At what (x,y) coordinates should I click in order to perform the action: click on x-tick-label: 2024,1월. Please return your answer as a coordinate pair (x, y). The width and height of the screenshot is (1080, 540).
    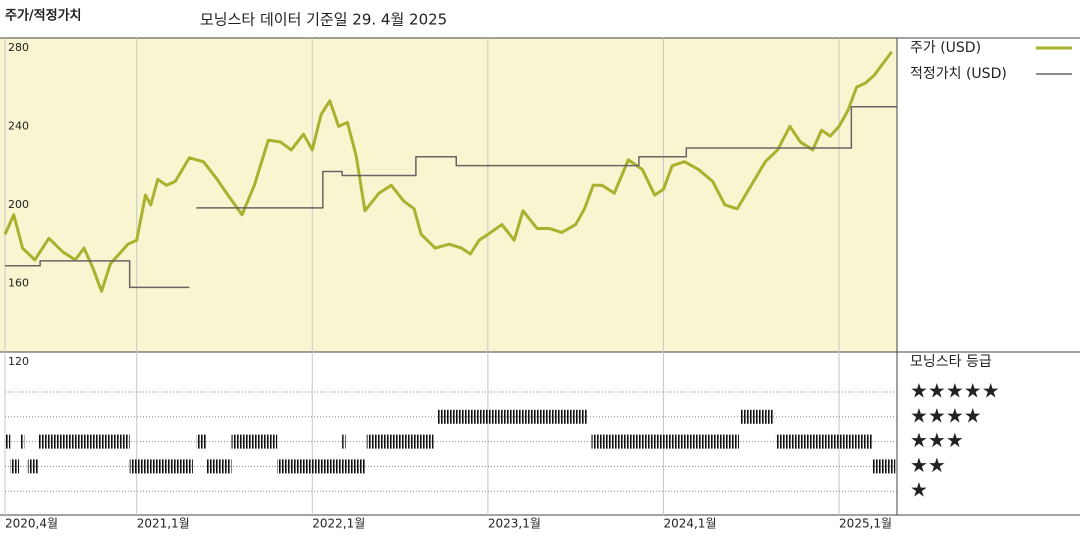
    Looking at the image, I should click on (689, 524).